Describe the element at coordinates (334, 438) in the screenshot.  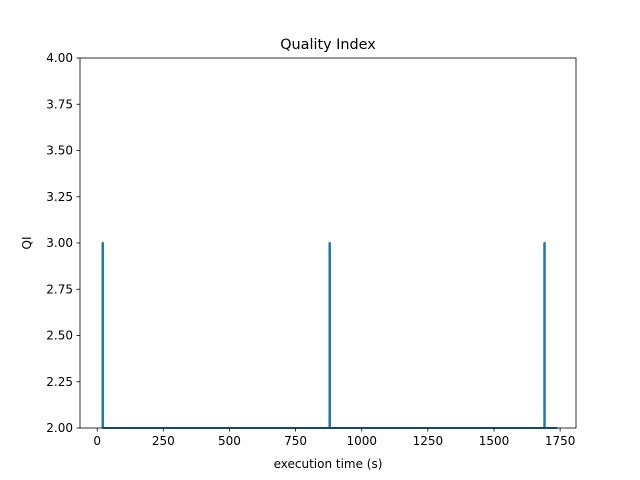
I see `x-axis-ticks: 0 250 500 750 1000 1250 1500 1750` at that location.